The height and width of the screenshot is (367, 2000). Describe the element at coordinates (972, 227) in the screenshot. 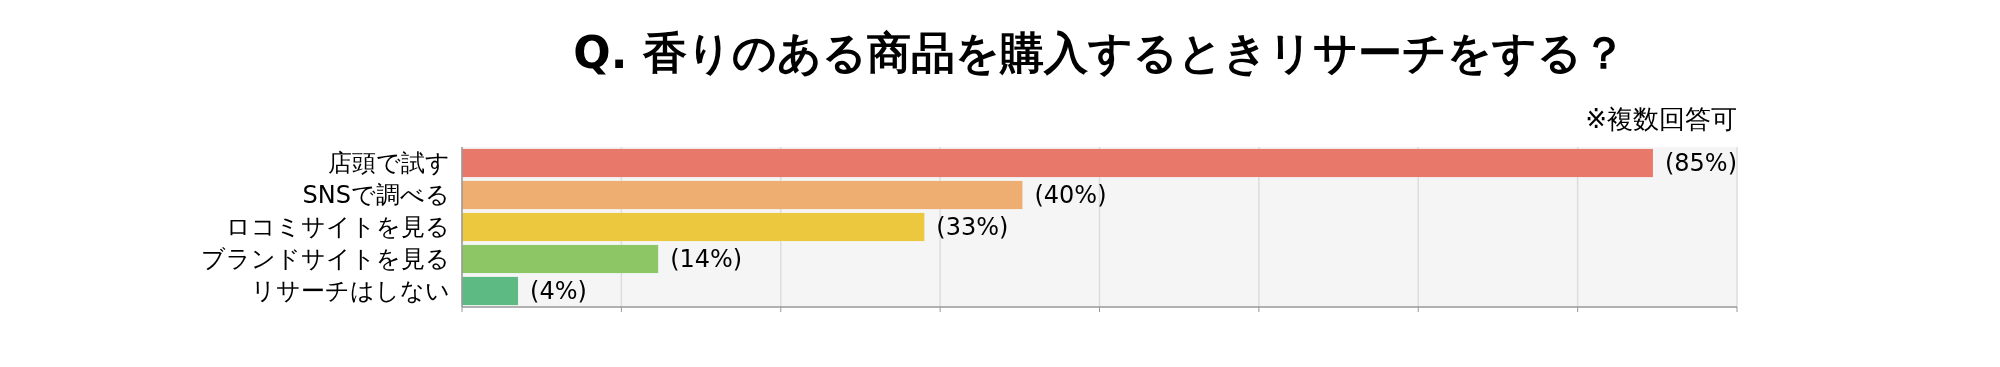

I see `data-label: (33%)` at that location.